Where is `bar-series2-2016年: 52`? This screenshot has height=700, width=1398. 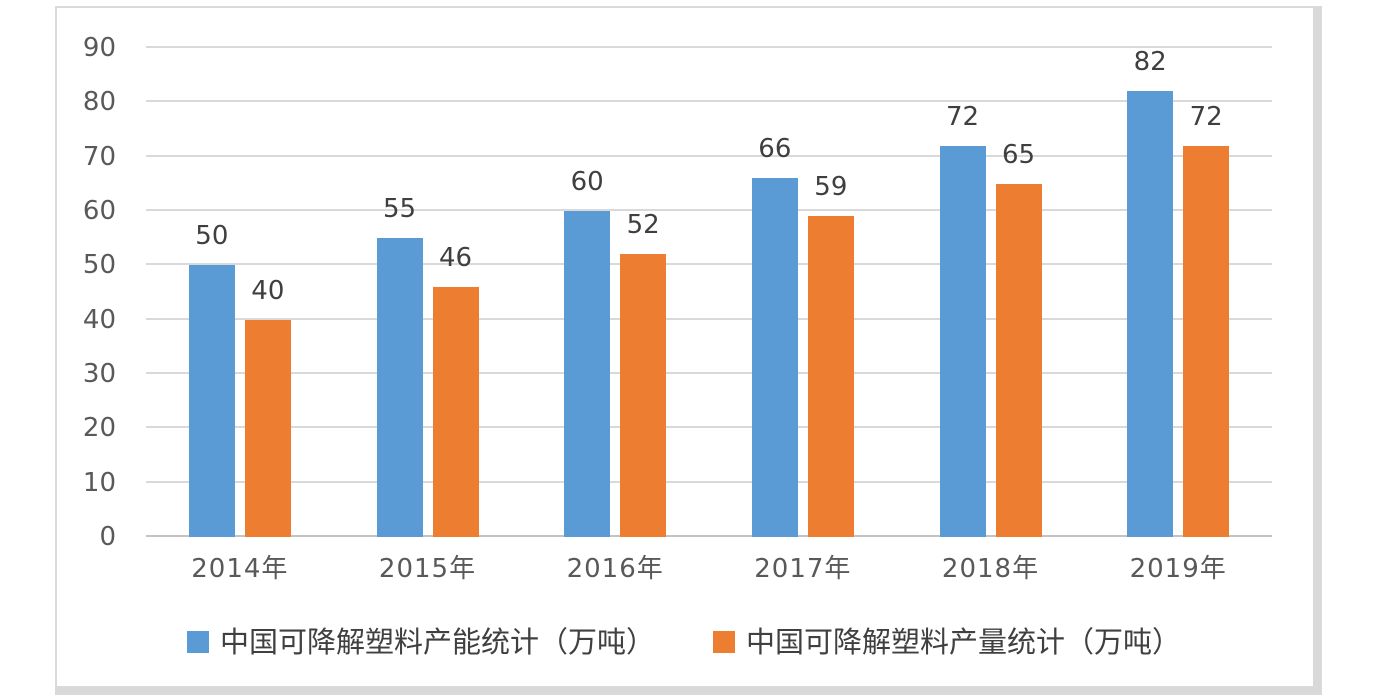
bar-series2-2016年: 52 is located at coordinates (643, 373).